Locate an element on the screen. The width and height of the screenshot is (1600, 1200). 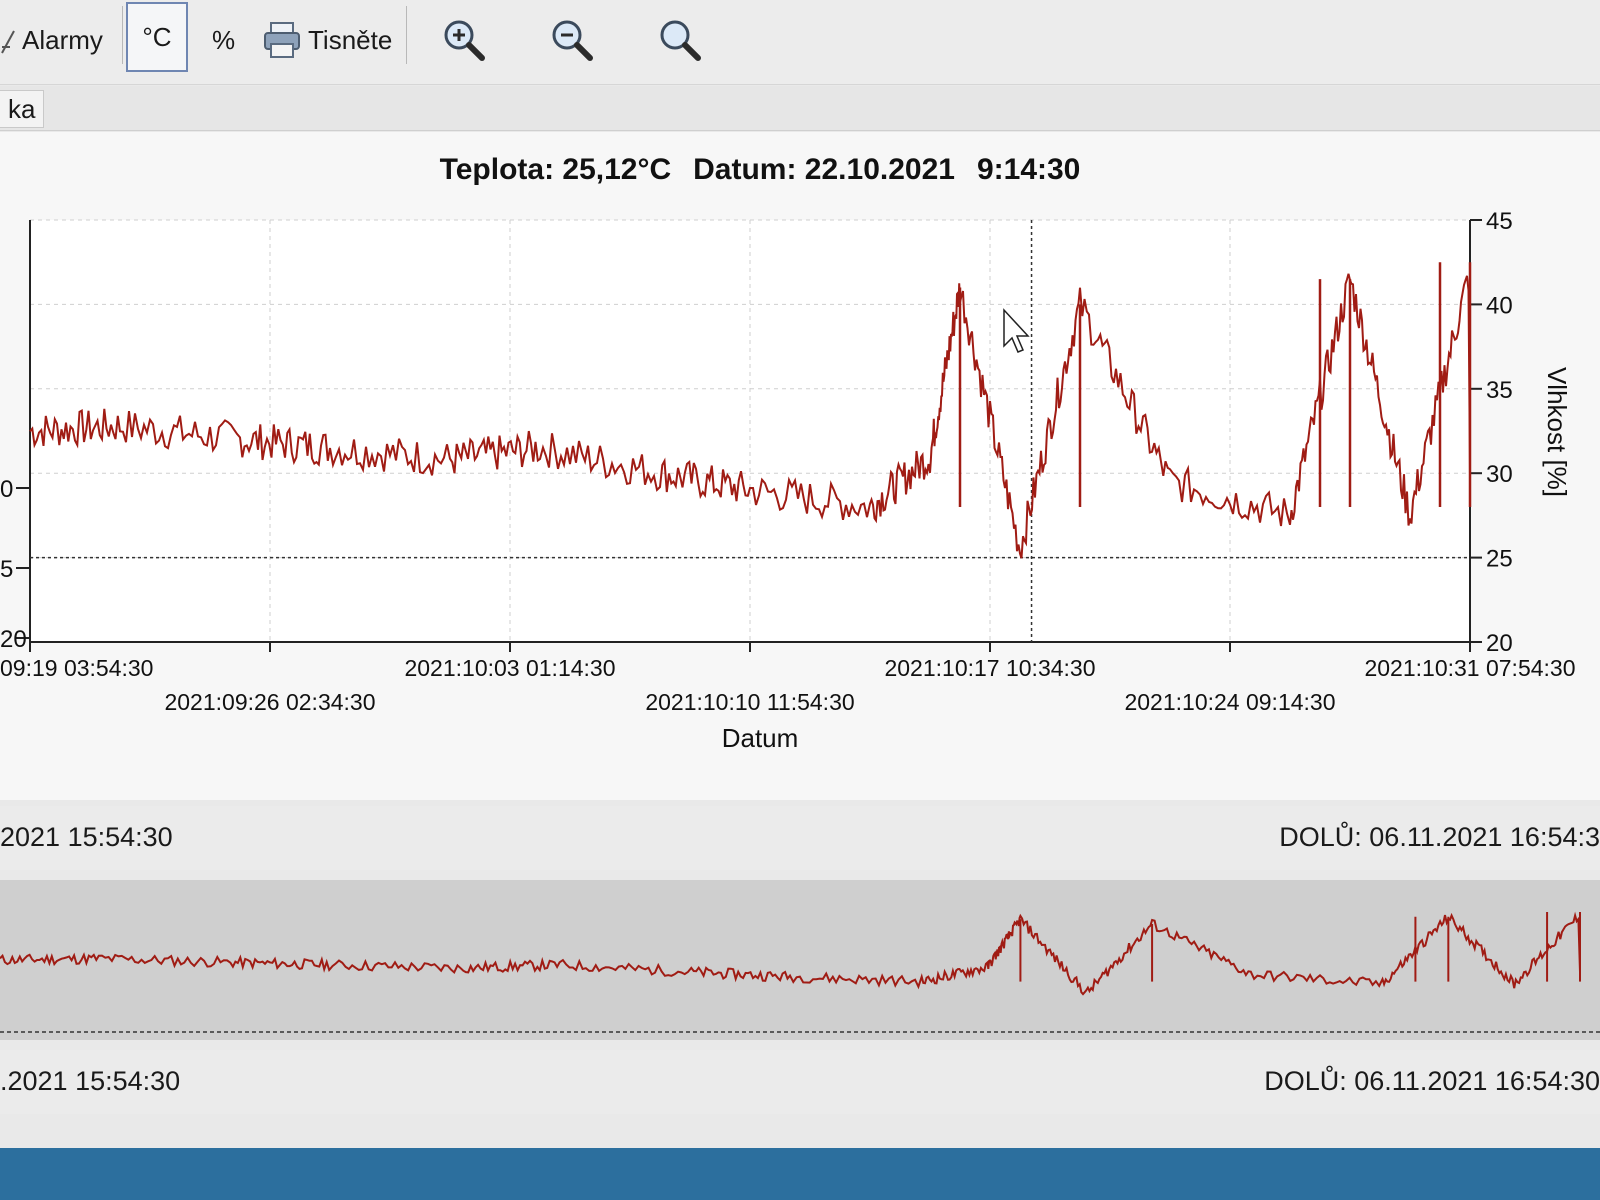
left-tick-label: 0 is located at coordinates (6, 489).